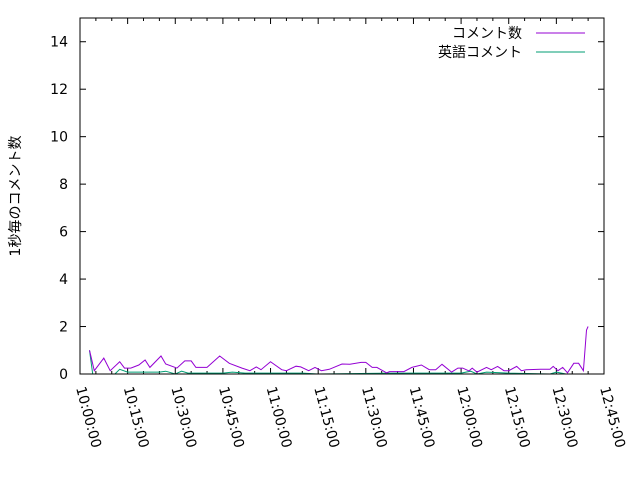 The width and height of the screenshot is (640, 480). I want to click on x-tick-label: 11:15:00, so click(326, 417).